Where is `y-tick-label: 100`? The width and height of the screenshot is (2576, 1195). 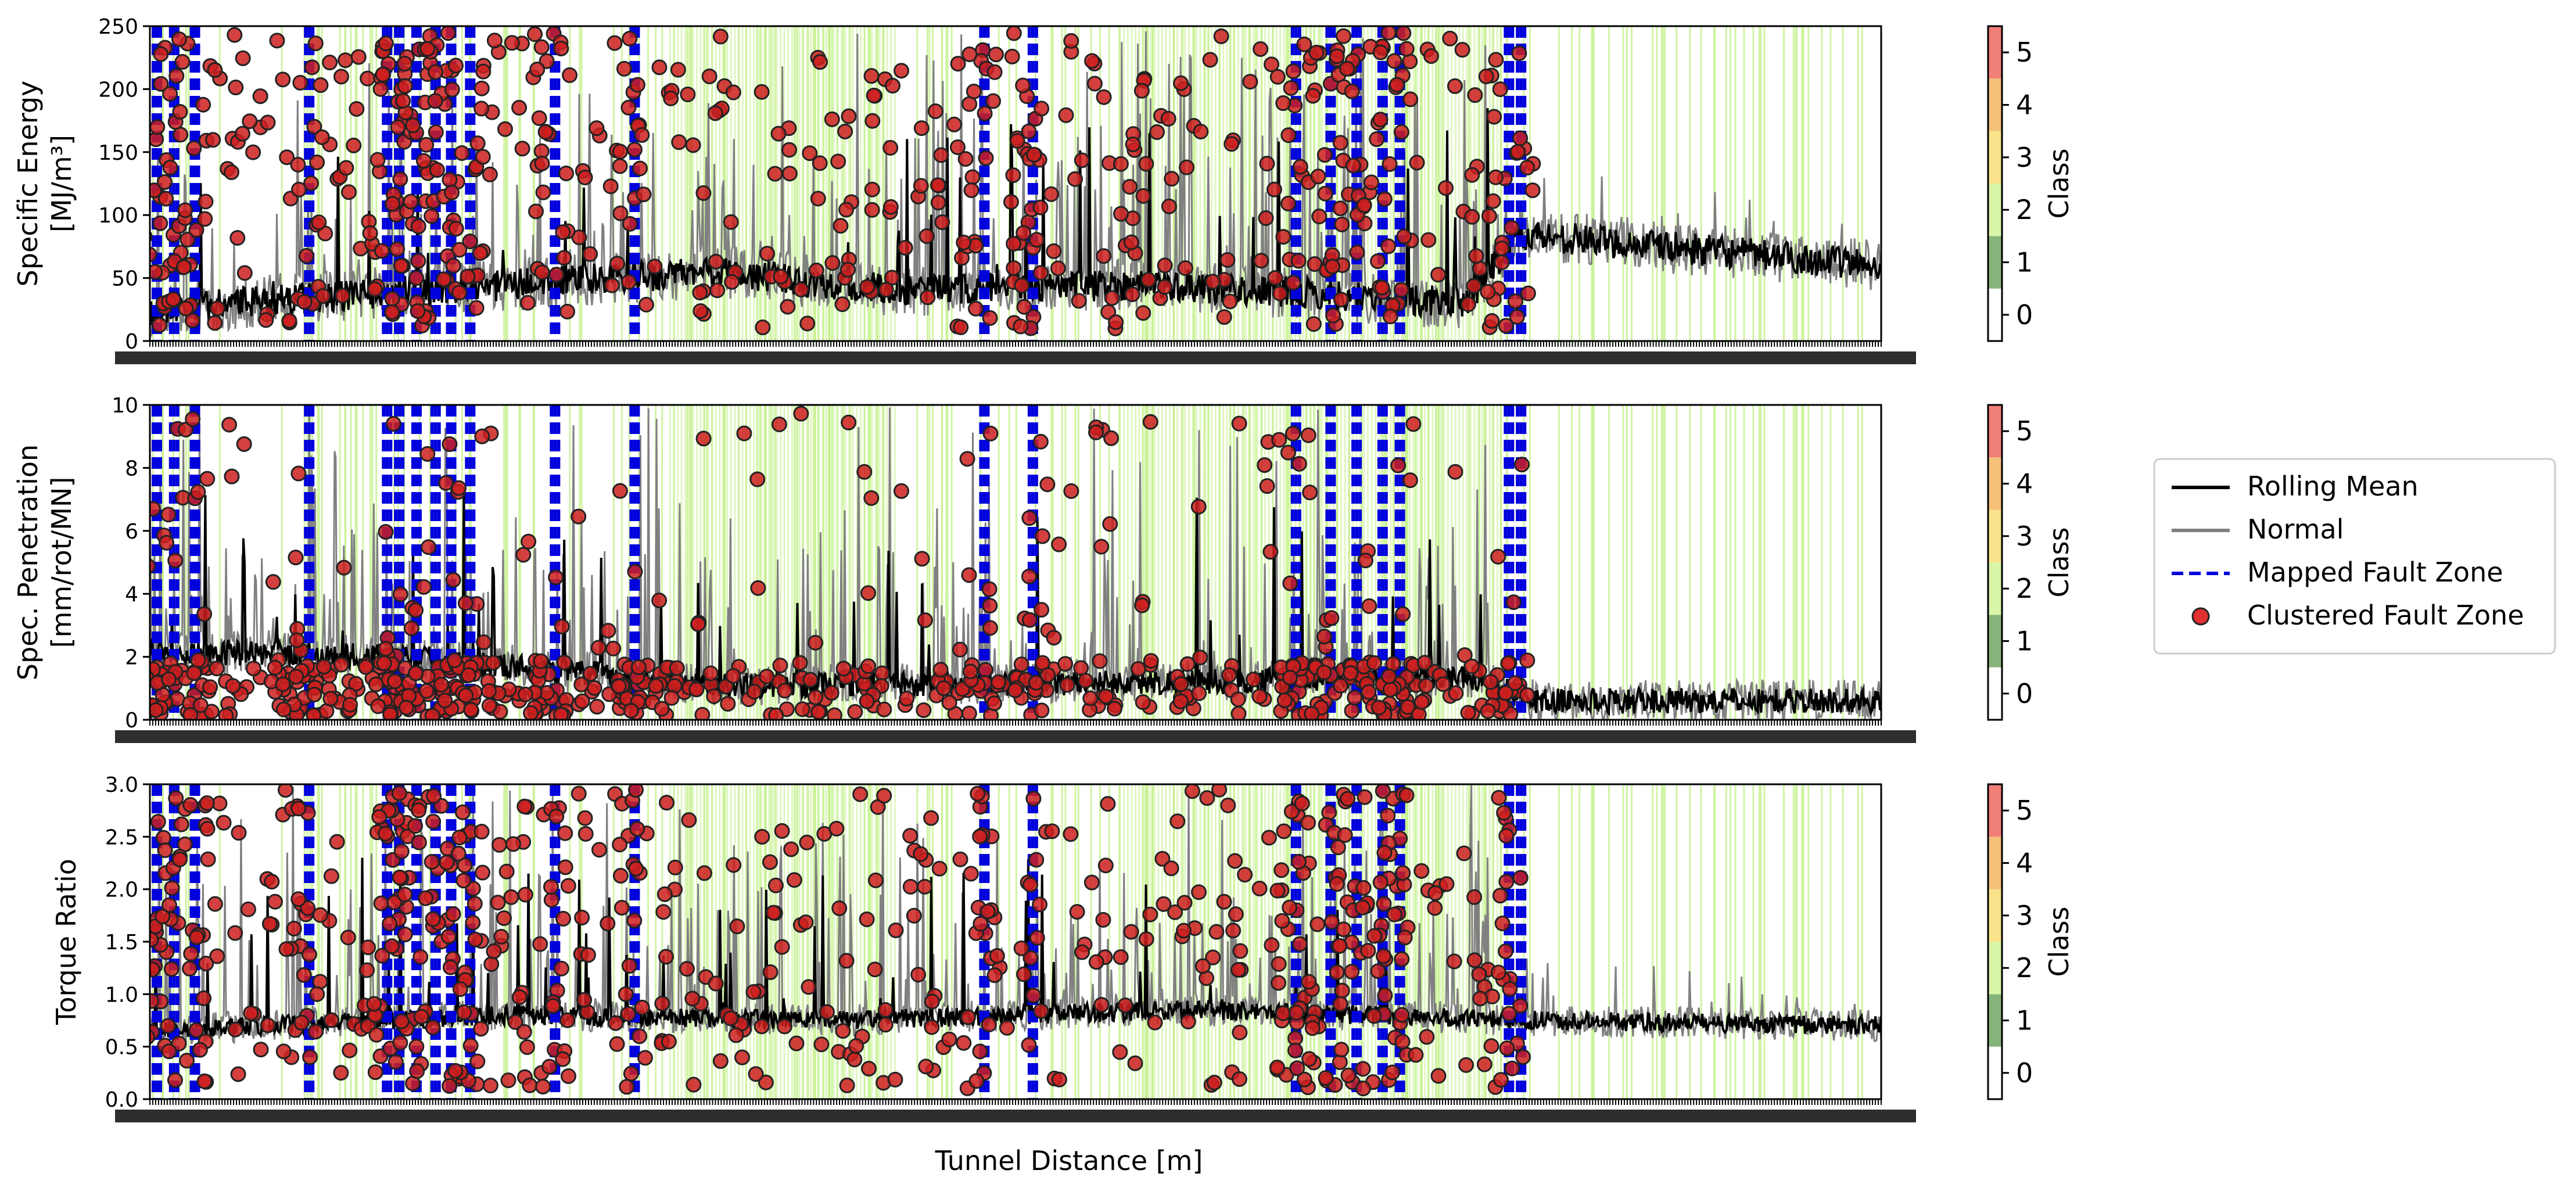
y-tick-label: 100 is located at coordinates (118, 216).